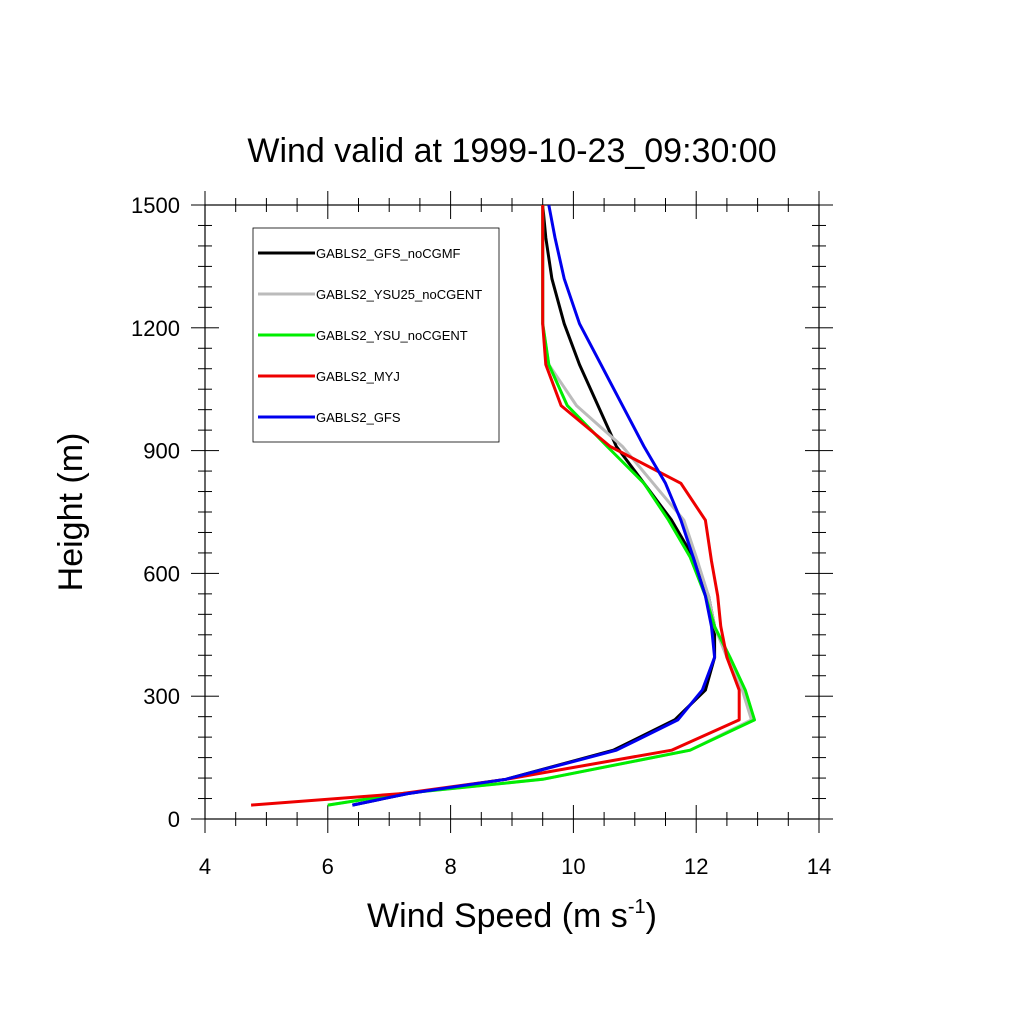 Image resolution: width=1024 pixels, height=1024 pixels. I want to click on legend-entry-label: GABLS2_YSU25_noCGENT, so click(399, 294).